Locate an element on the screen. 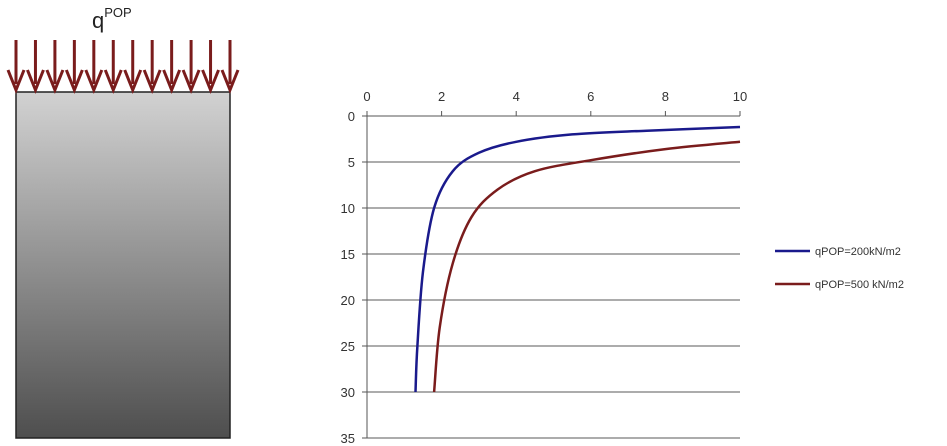 This screenshot has width=947, height=446. load-label: qPOP is located at coordinates (112, 19).